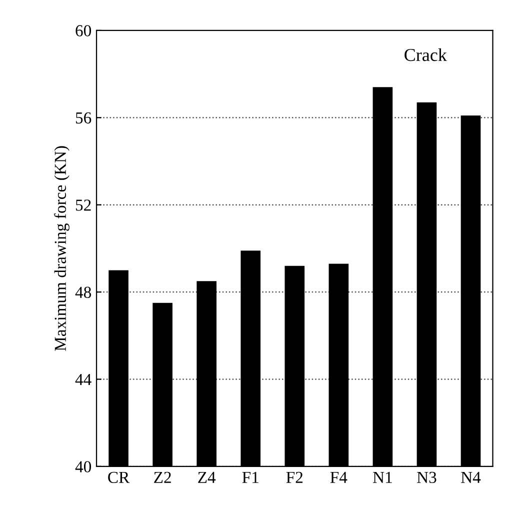 This screenshot has height=507, width=508. I want to click on x-tick-label: Z4, so click(207, 477).